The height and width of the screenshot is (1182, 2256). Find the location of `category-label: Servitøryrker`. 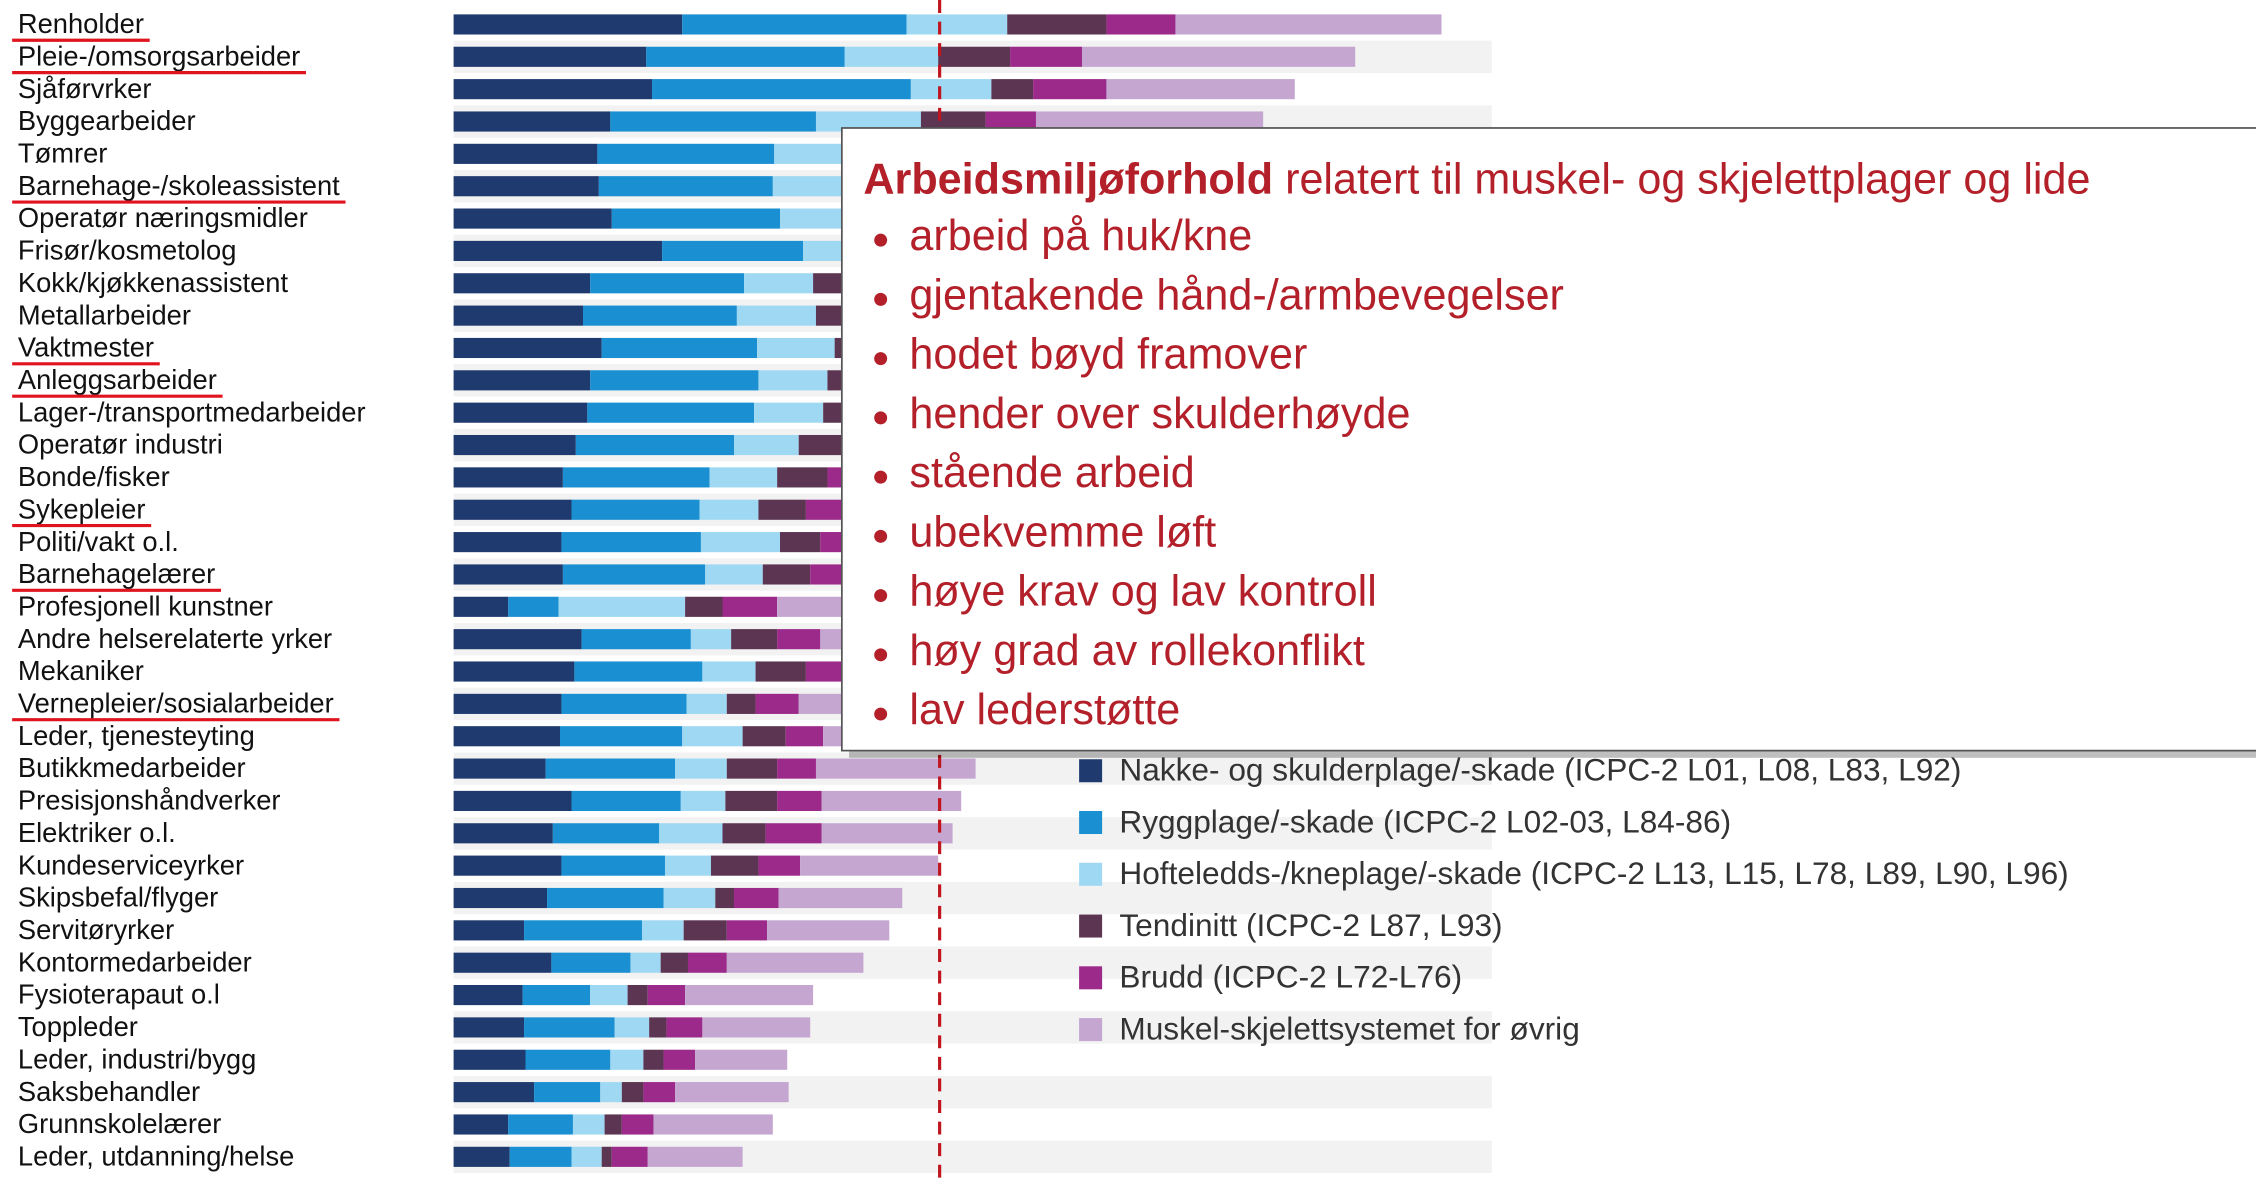

category-label: Servitøryrker is located at coordinates (96, 929).